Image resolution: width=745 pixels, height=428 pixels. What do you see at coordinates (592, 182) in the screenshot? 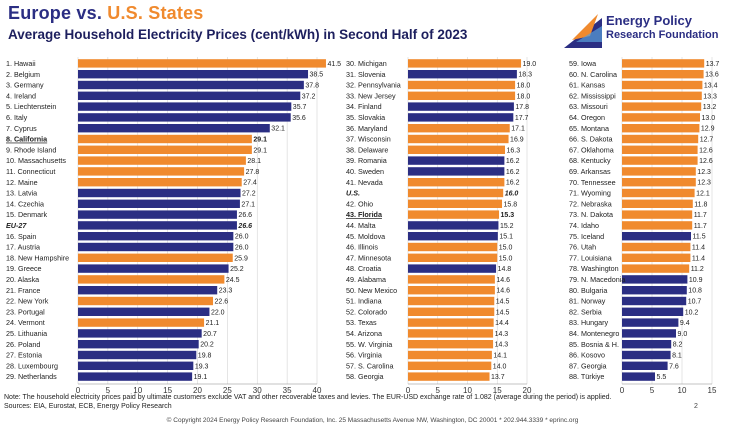
I see `row-label: 70. Tennessee` at bounding box center [592, 182].